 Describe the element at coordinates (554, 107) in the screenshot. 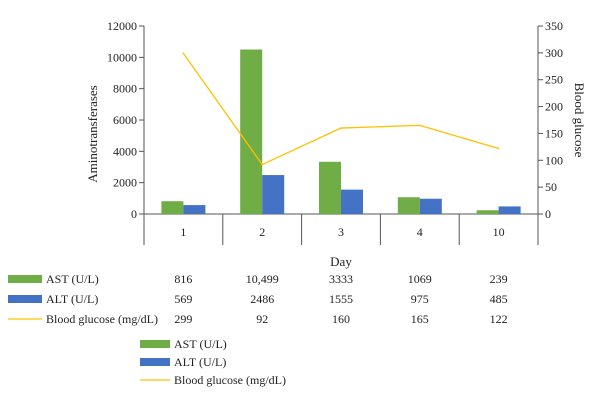

I see `y2-tick-label: 200` at that location.